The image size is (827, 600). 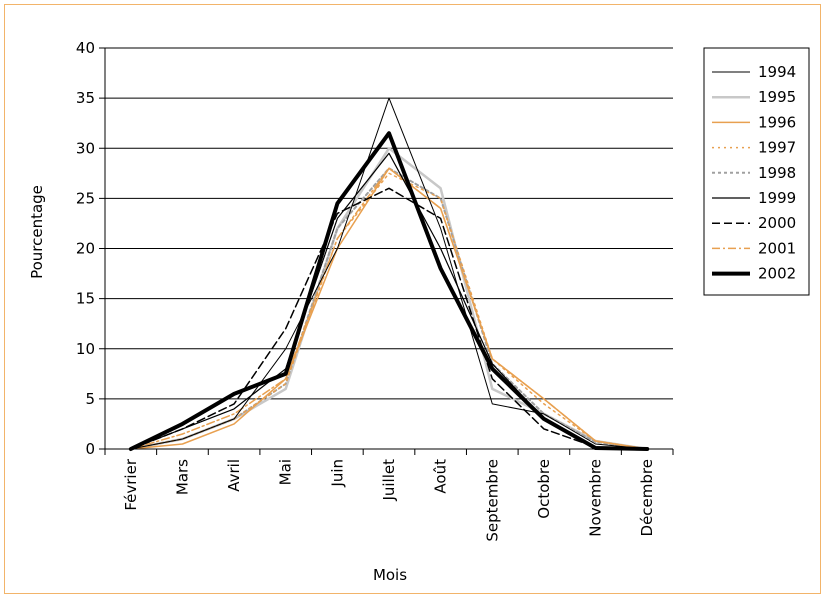 What do you see at coordinates (777, 97) in the screenshot?
I see `legend-label-1995: 1995` at bounding box center [777, 97].